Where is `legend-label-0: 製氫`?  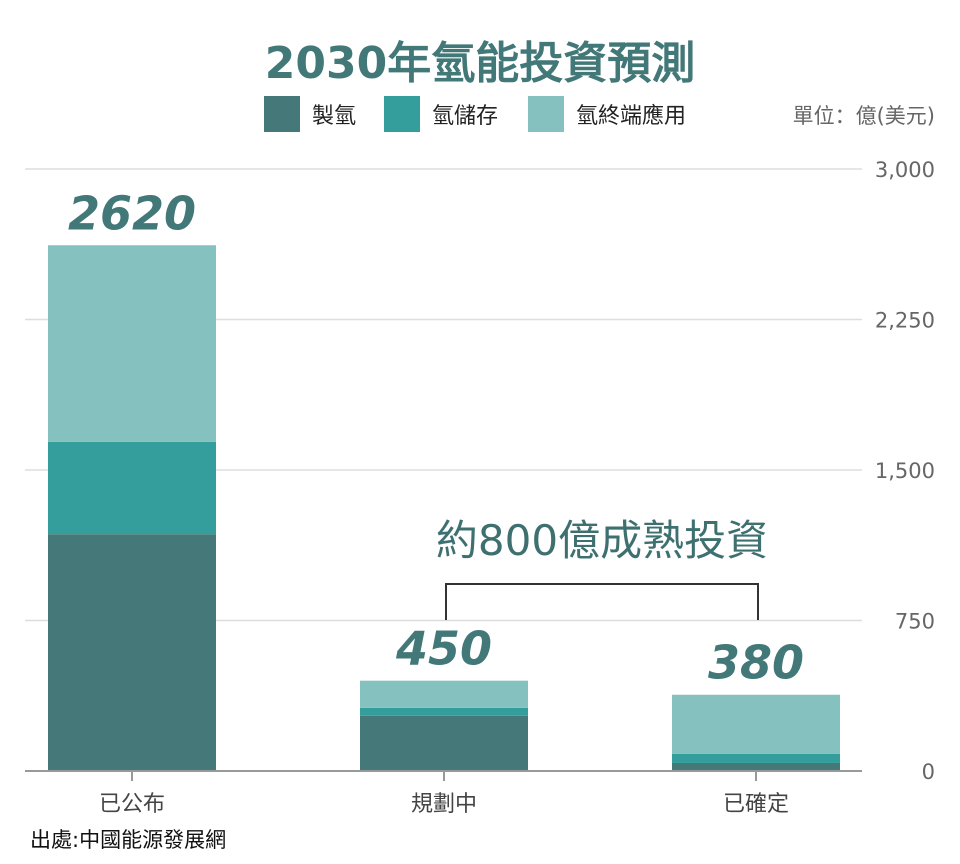 legend-label-0: 製氫 is located at coordinates (334, 116).